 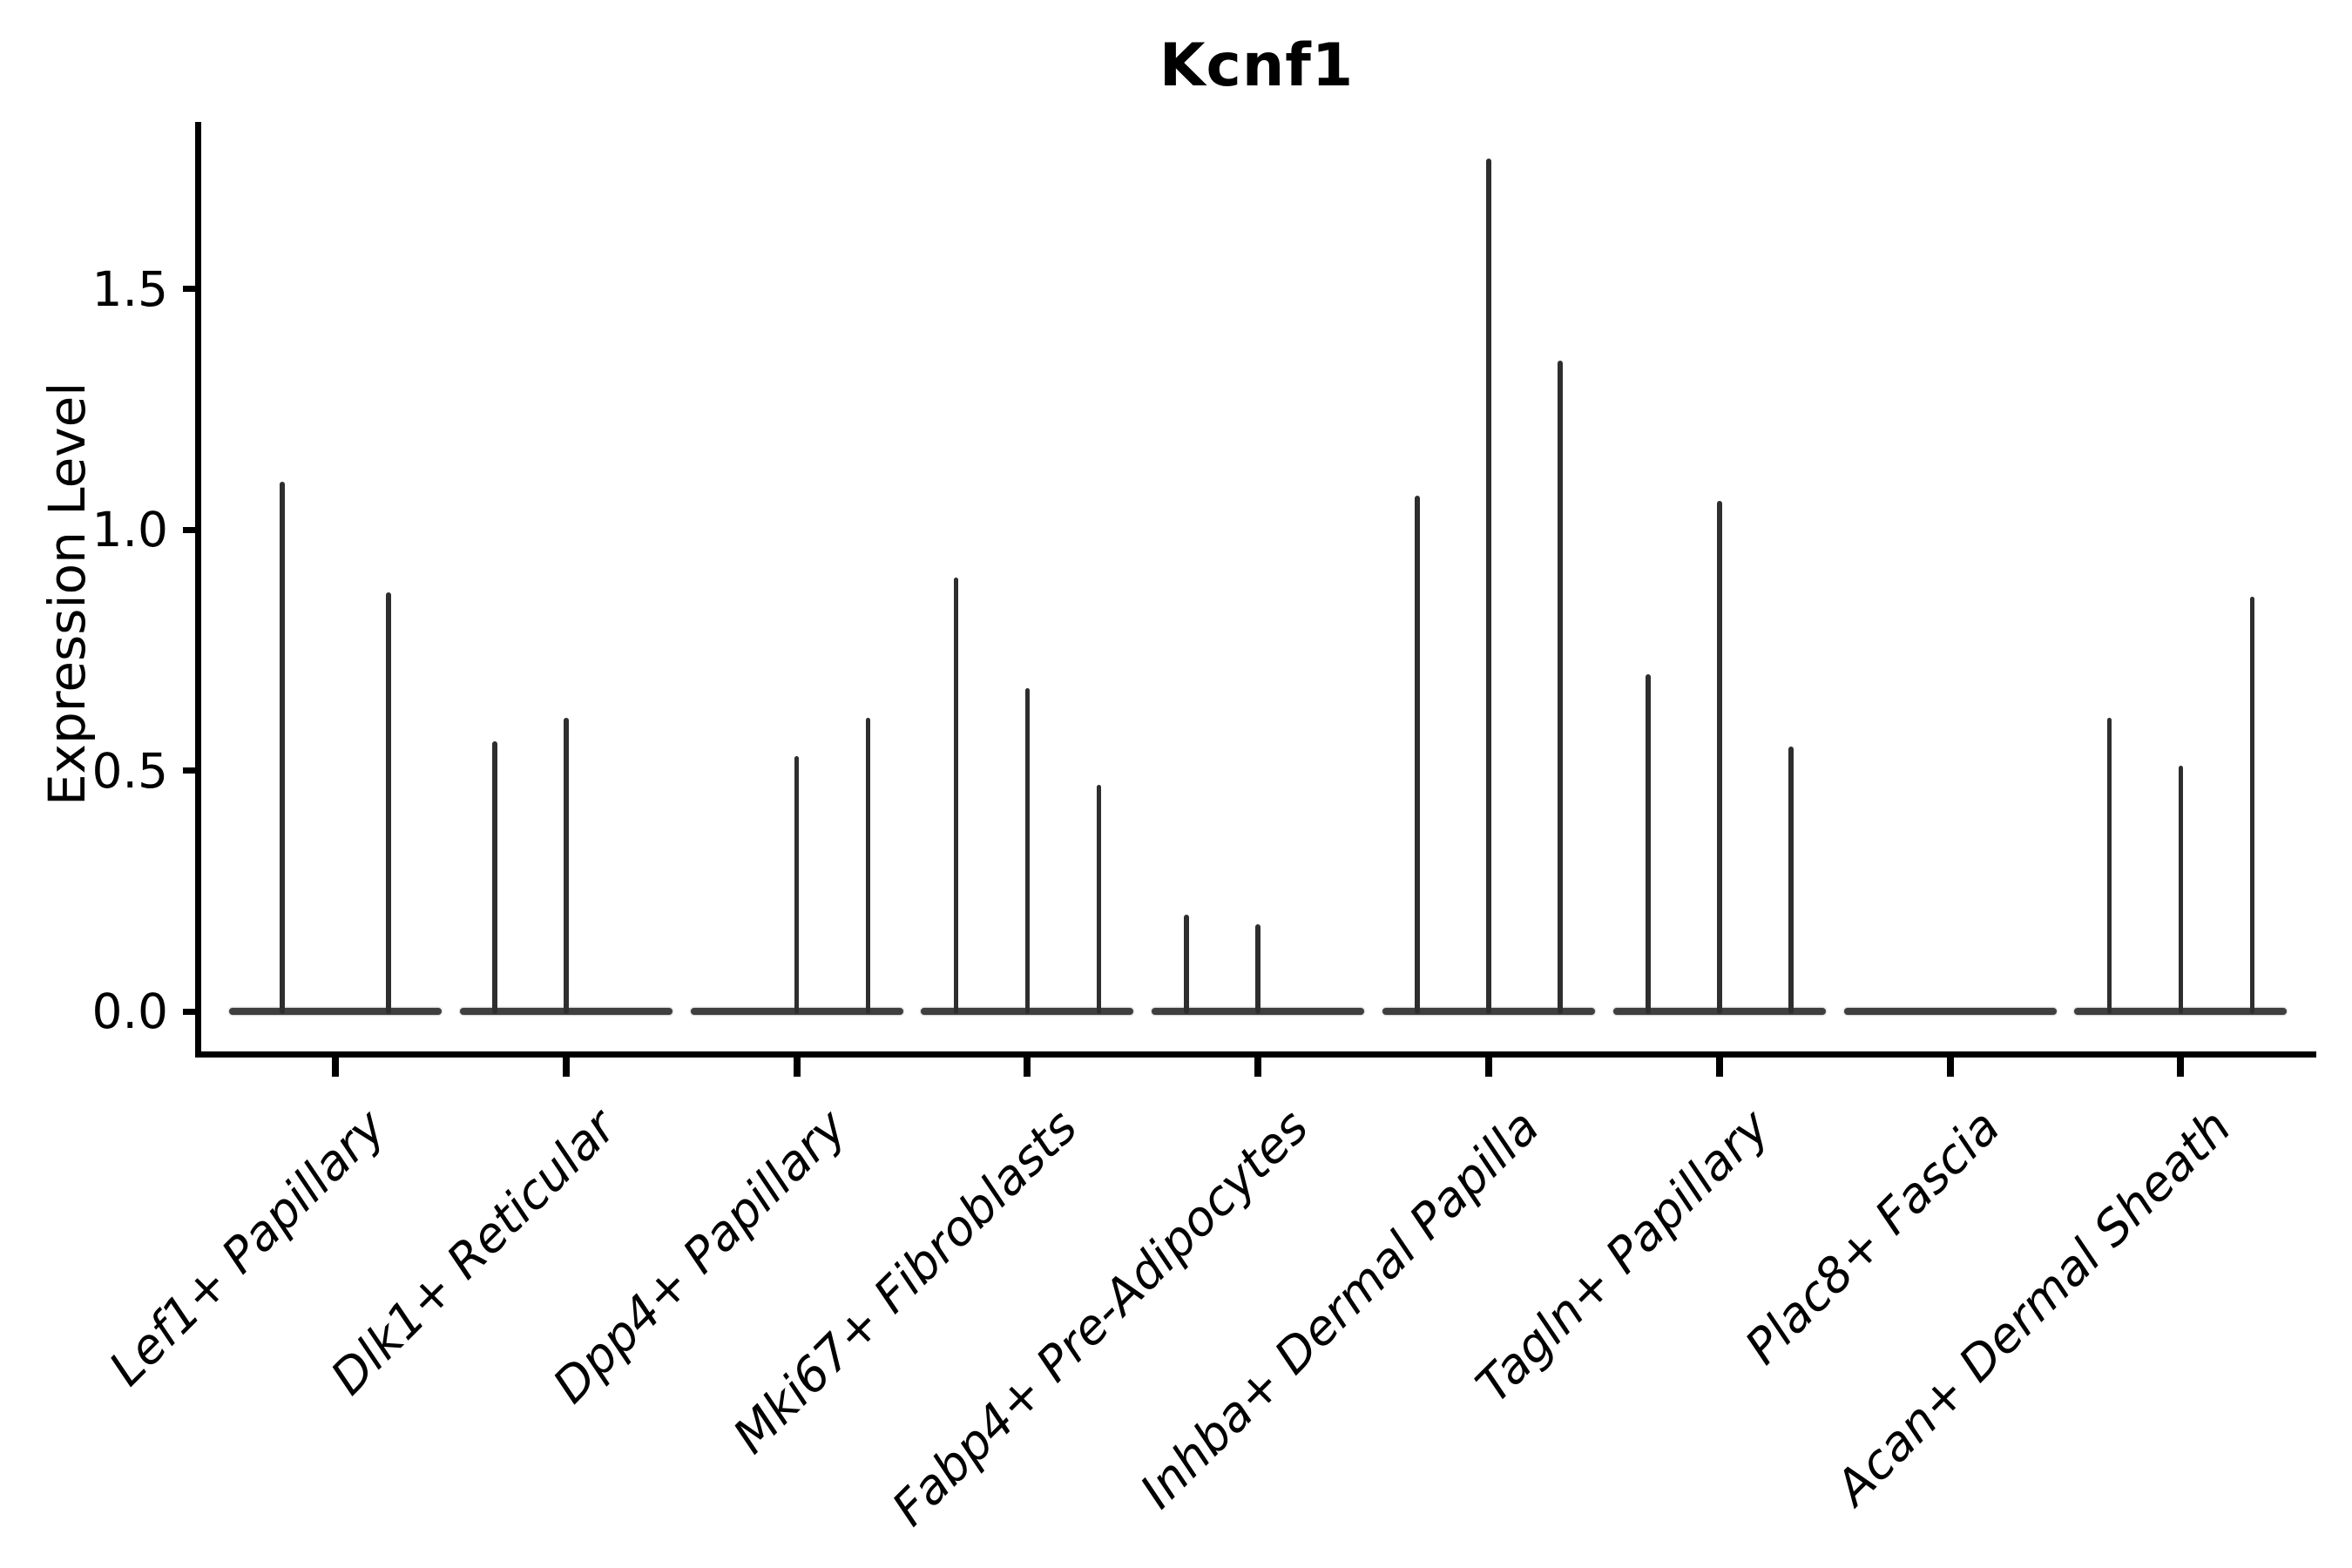 I want to click on x-tick-label: Acan+ Dermal Sheath, so click(x=2032, y=1307).